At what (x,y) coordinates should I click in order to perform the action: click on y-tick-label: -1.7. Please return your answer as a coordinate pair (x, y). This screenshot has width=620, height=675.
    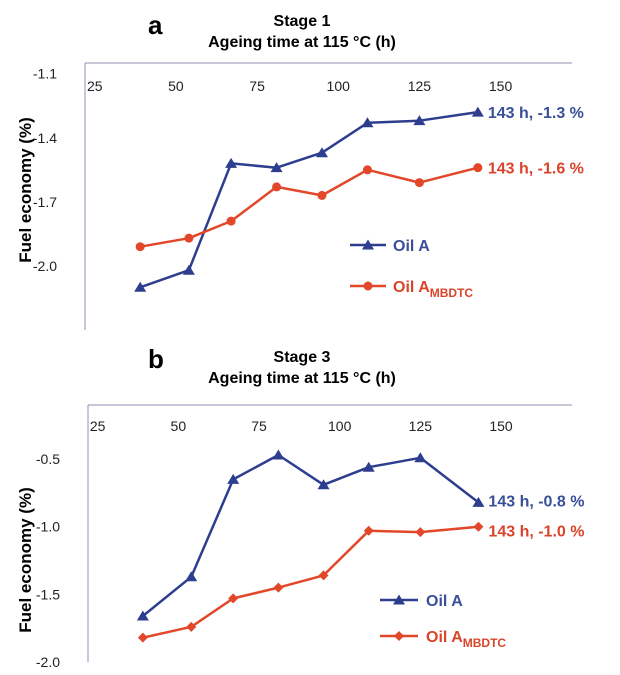
    Looking at the image, I should click on (45, 202).